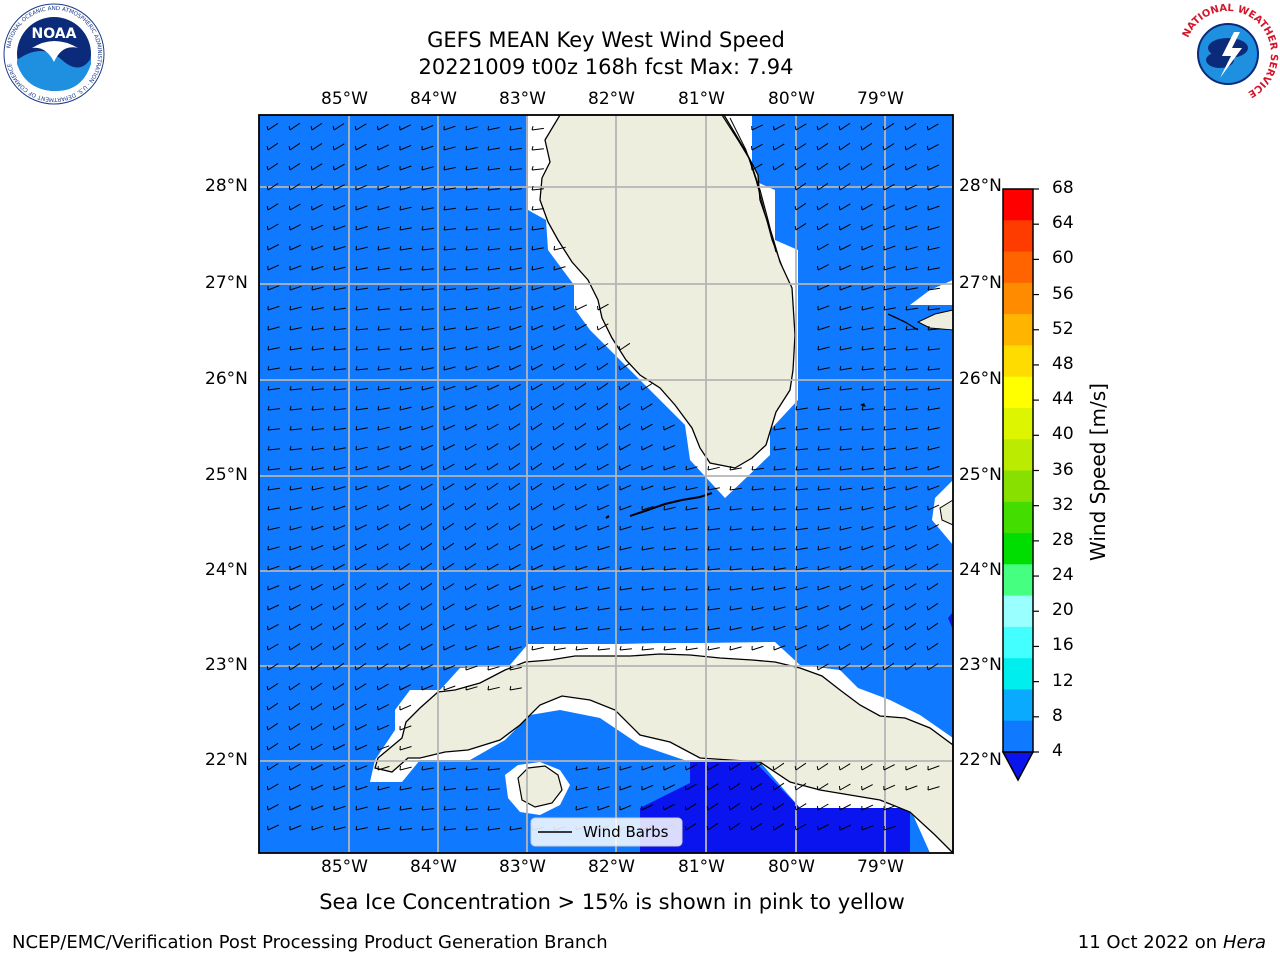 The image size is (1280, 960). What do you see at coordinates (1063, 434) in the screenshot?
I see `colorbar-tick-label: 40` at bounding box center [1063, 434].